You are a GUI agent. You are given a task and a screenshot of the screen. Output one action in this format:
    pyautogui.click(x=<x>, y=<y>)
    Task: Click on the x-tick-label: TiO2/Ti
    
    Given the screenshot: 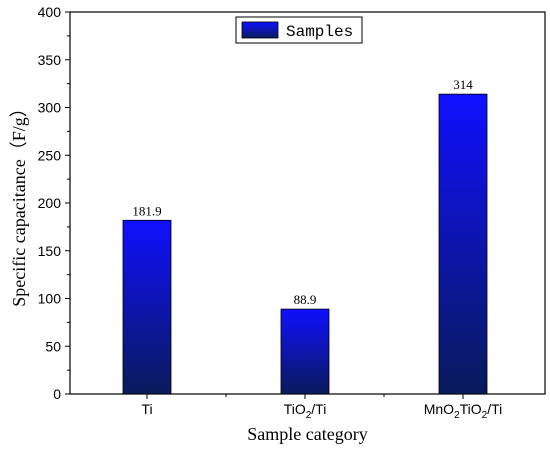 What is the action you would take?
    pyautogui.click(x=305, y=411)
    